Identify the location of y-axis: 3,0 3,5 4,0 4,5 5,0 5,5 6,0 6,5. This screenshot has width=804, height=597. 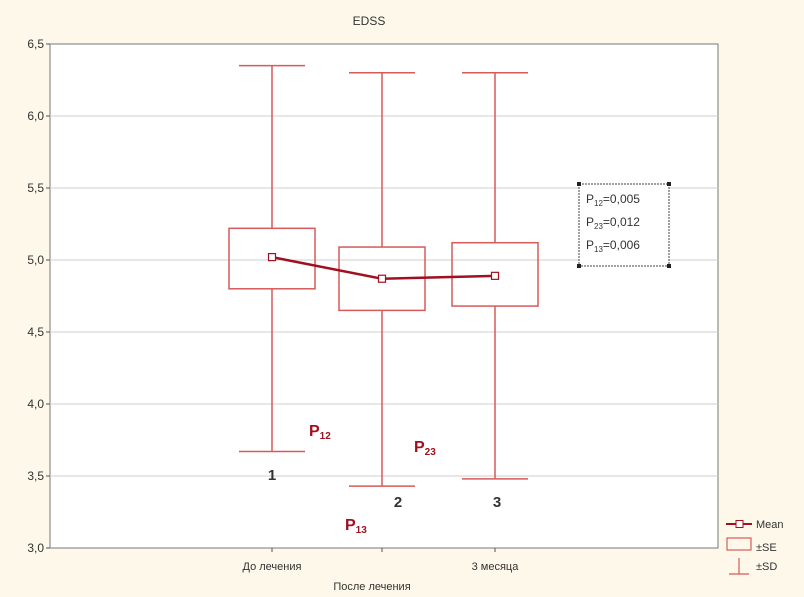
(38, 296).